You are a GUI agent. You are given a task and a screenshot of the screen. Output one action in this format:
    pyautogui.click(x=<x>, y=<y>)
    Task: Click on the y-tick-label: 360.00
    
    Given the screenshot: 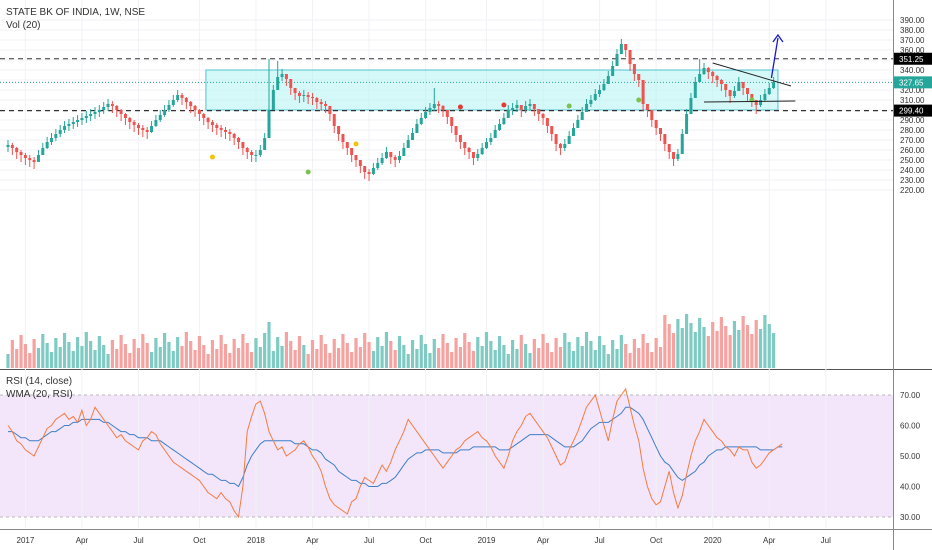 What is the action you would take?
    pyautogui.click(x=912, y=50)
    